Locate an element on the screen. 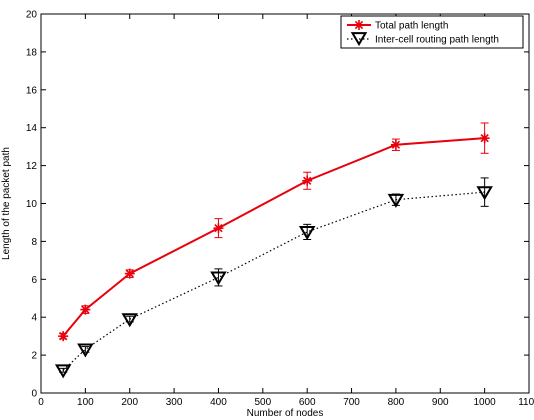  x-tick-label: 700 is located at coordinates (351, 402).